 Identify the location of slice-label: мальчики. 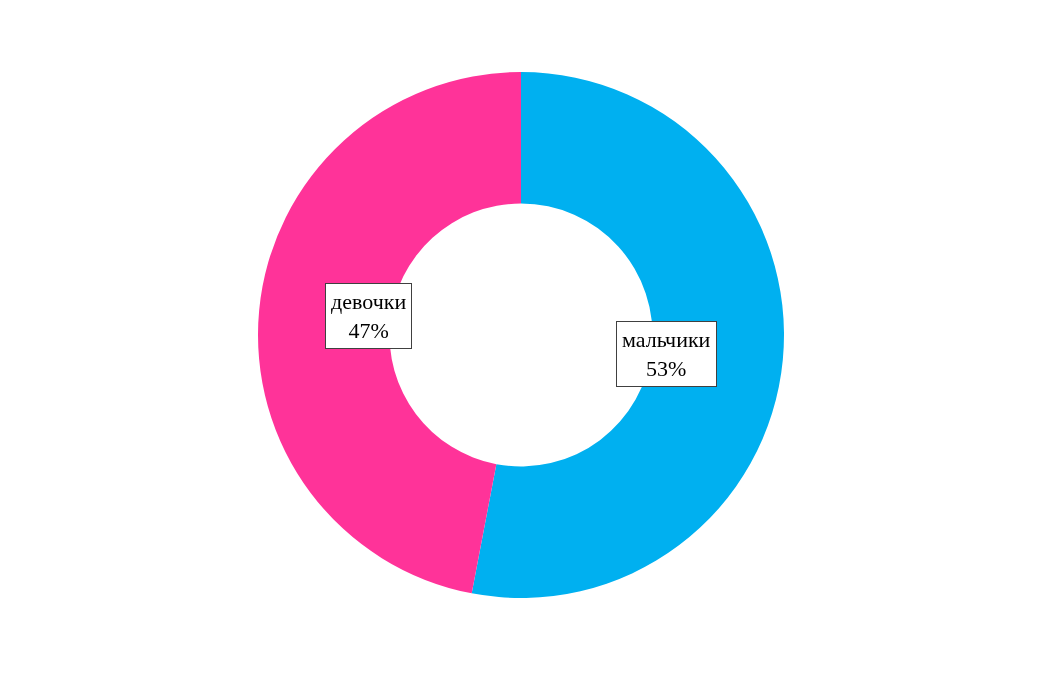
(666, 339).